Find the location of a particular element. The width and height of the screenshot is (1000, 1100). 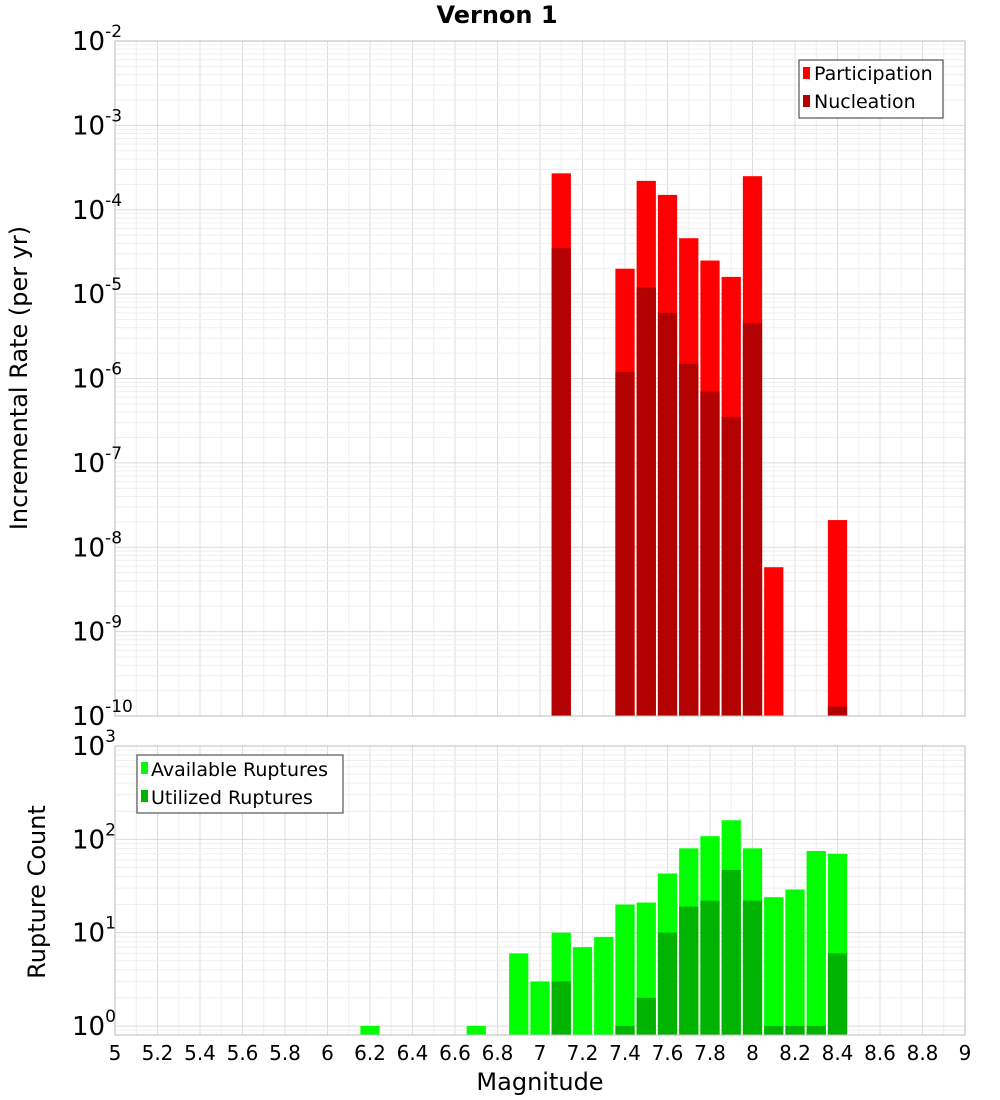

nucleation-legend-label: Nucleation is located at coordinates (865, 102).